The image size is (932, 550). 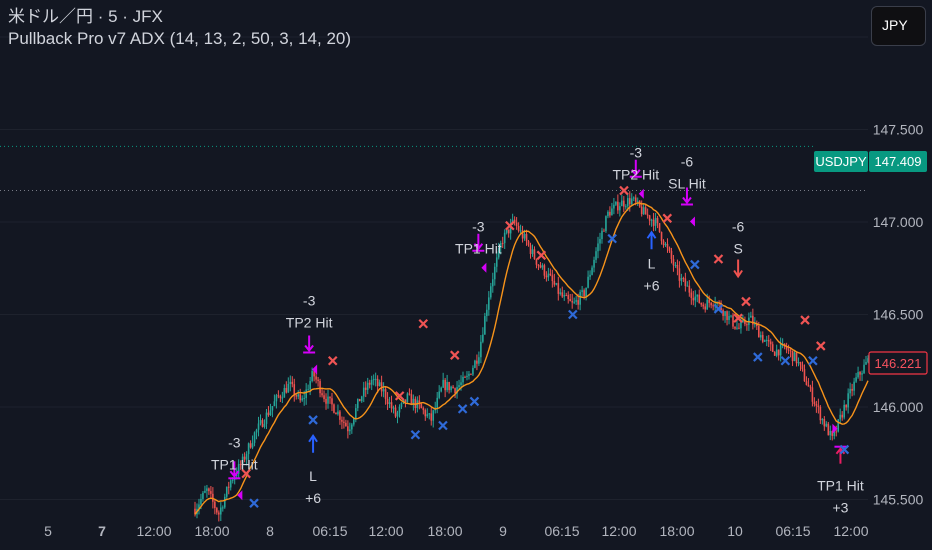 What do you see at coordinates (687, 162) in the screenshot?
I see `annotation-text: -6` at bounding box center [687, 162].